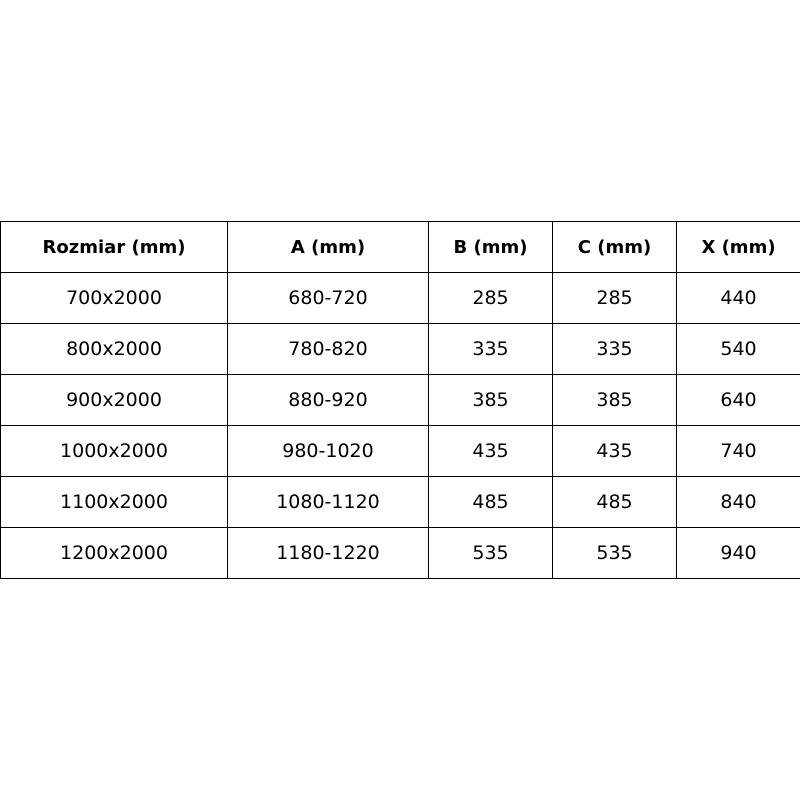  What do you see at coordinates (738, 451) in the screenshot?
I see `table-cell: 740` at bounding box center [738, 451].